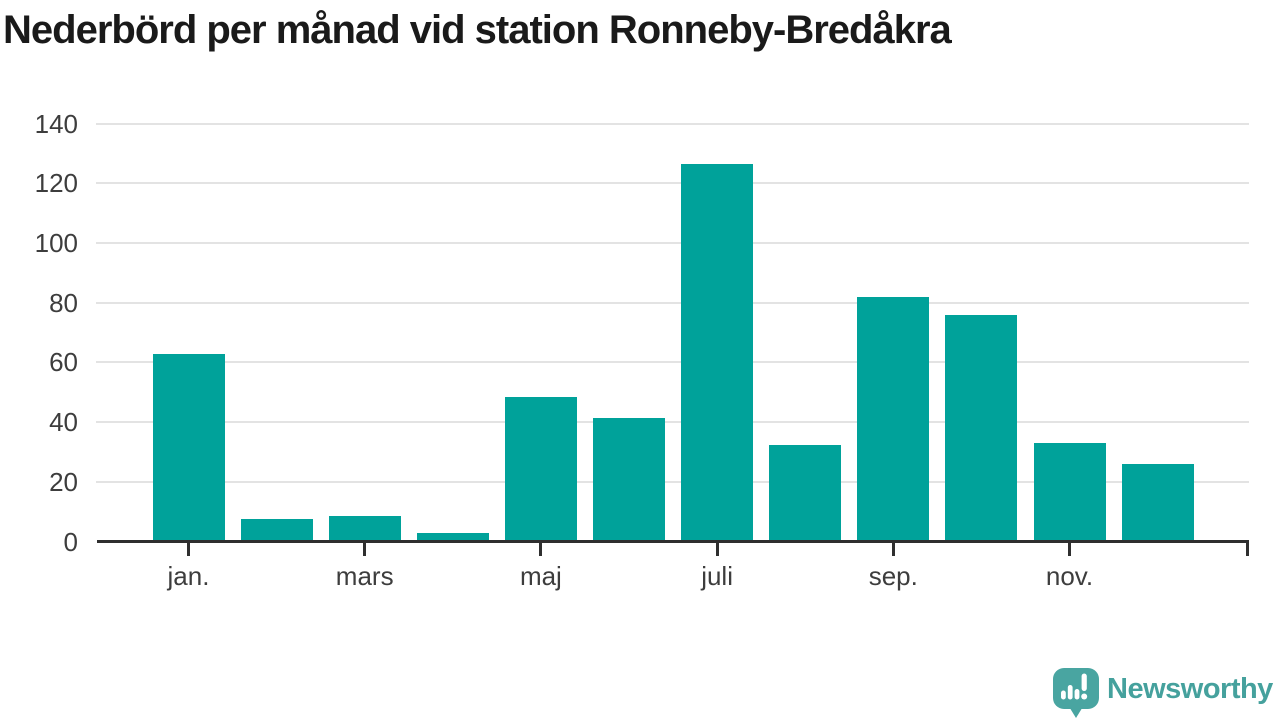 The height and width of the screenshot is (720, 1280). I want to click on x-axis-tick-sep, so click(893, 549).